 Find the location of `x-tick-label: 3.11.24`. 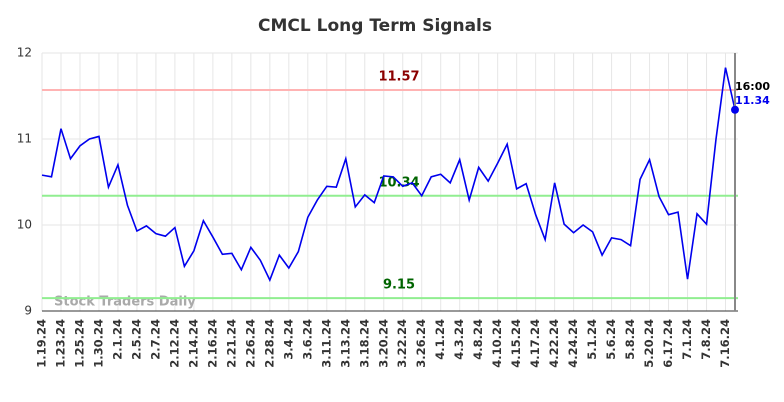

x-tick-label: 3.11.24 is located at coordinates (326, 343).